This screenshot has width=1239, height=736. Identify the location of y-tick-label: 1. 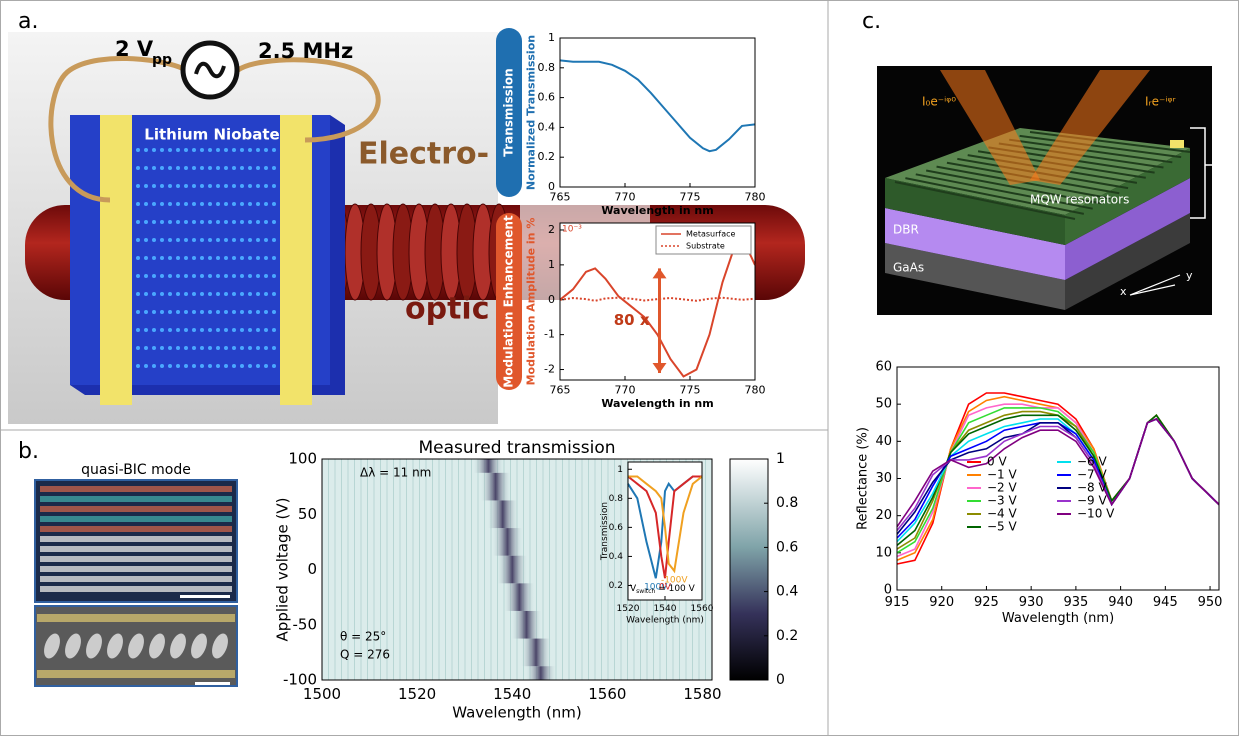
(551, 264).